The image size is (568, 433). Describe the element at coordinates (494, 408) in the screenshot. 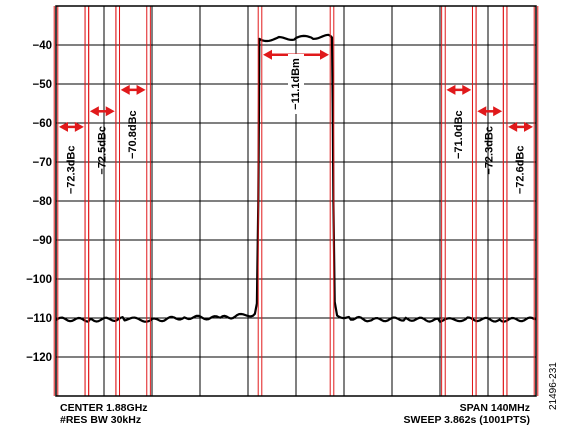

I see `span-label: SPAN 140MHz` at that location.